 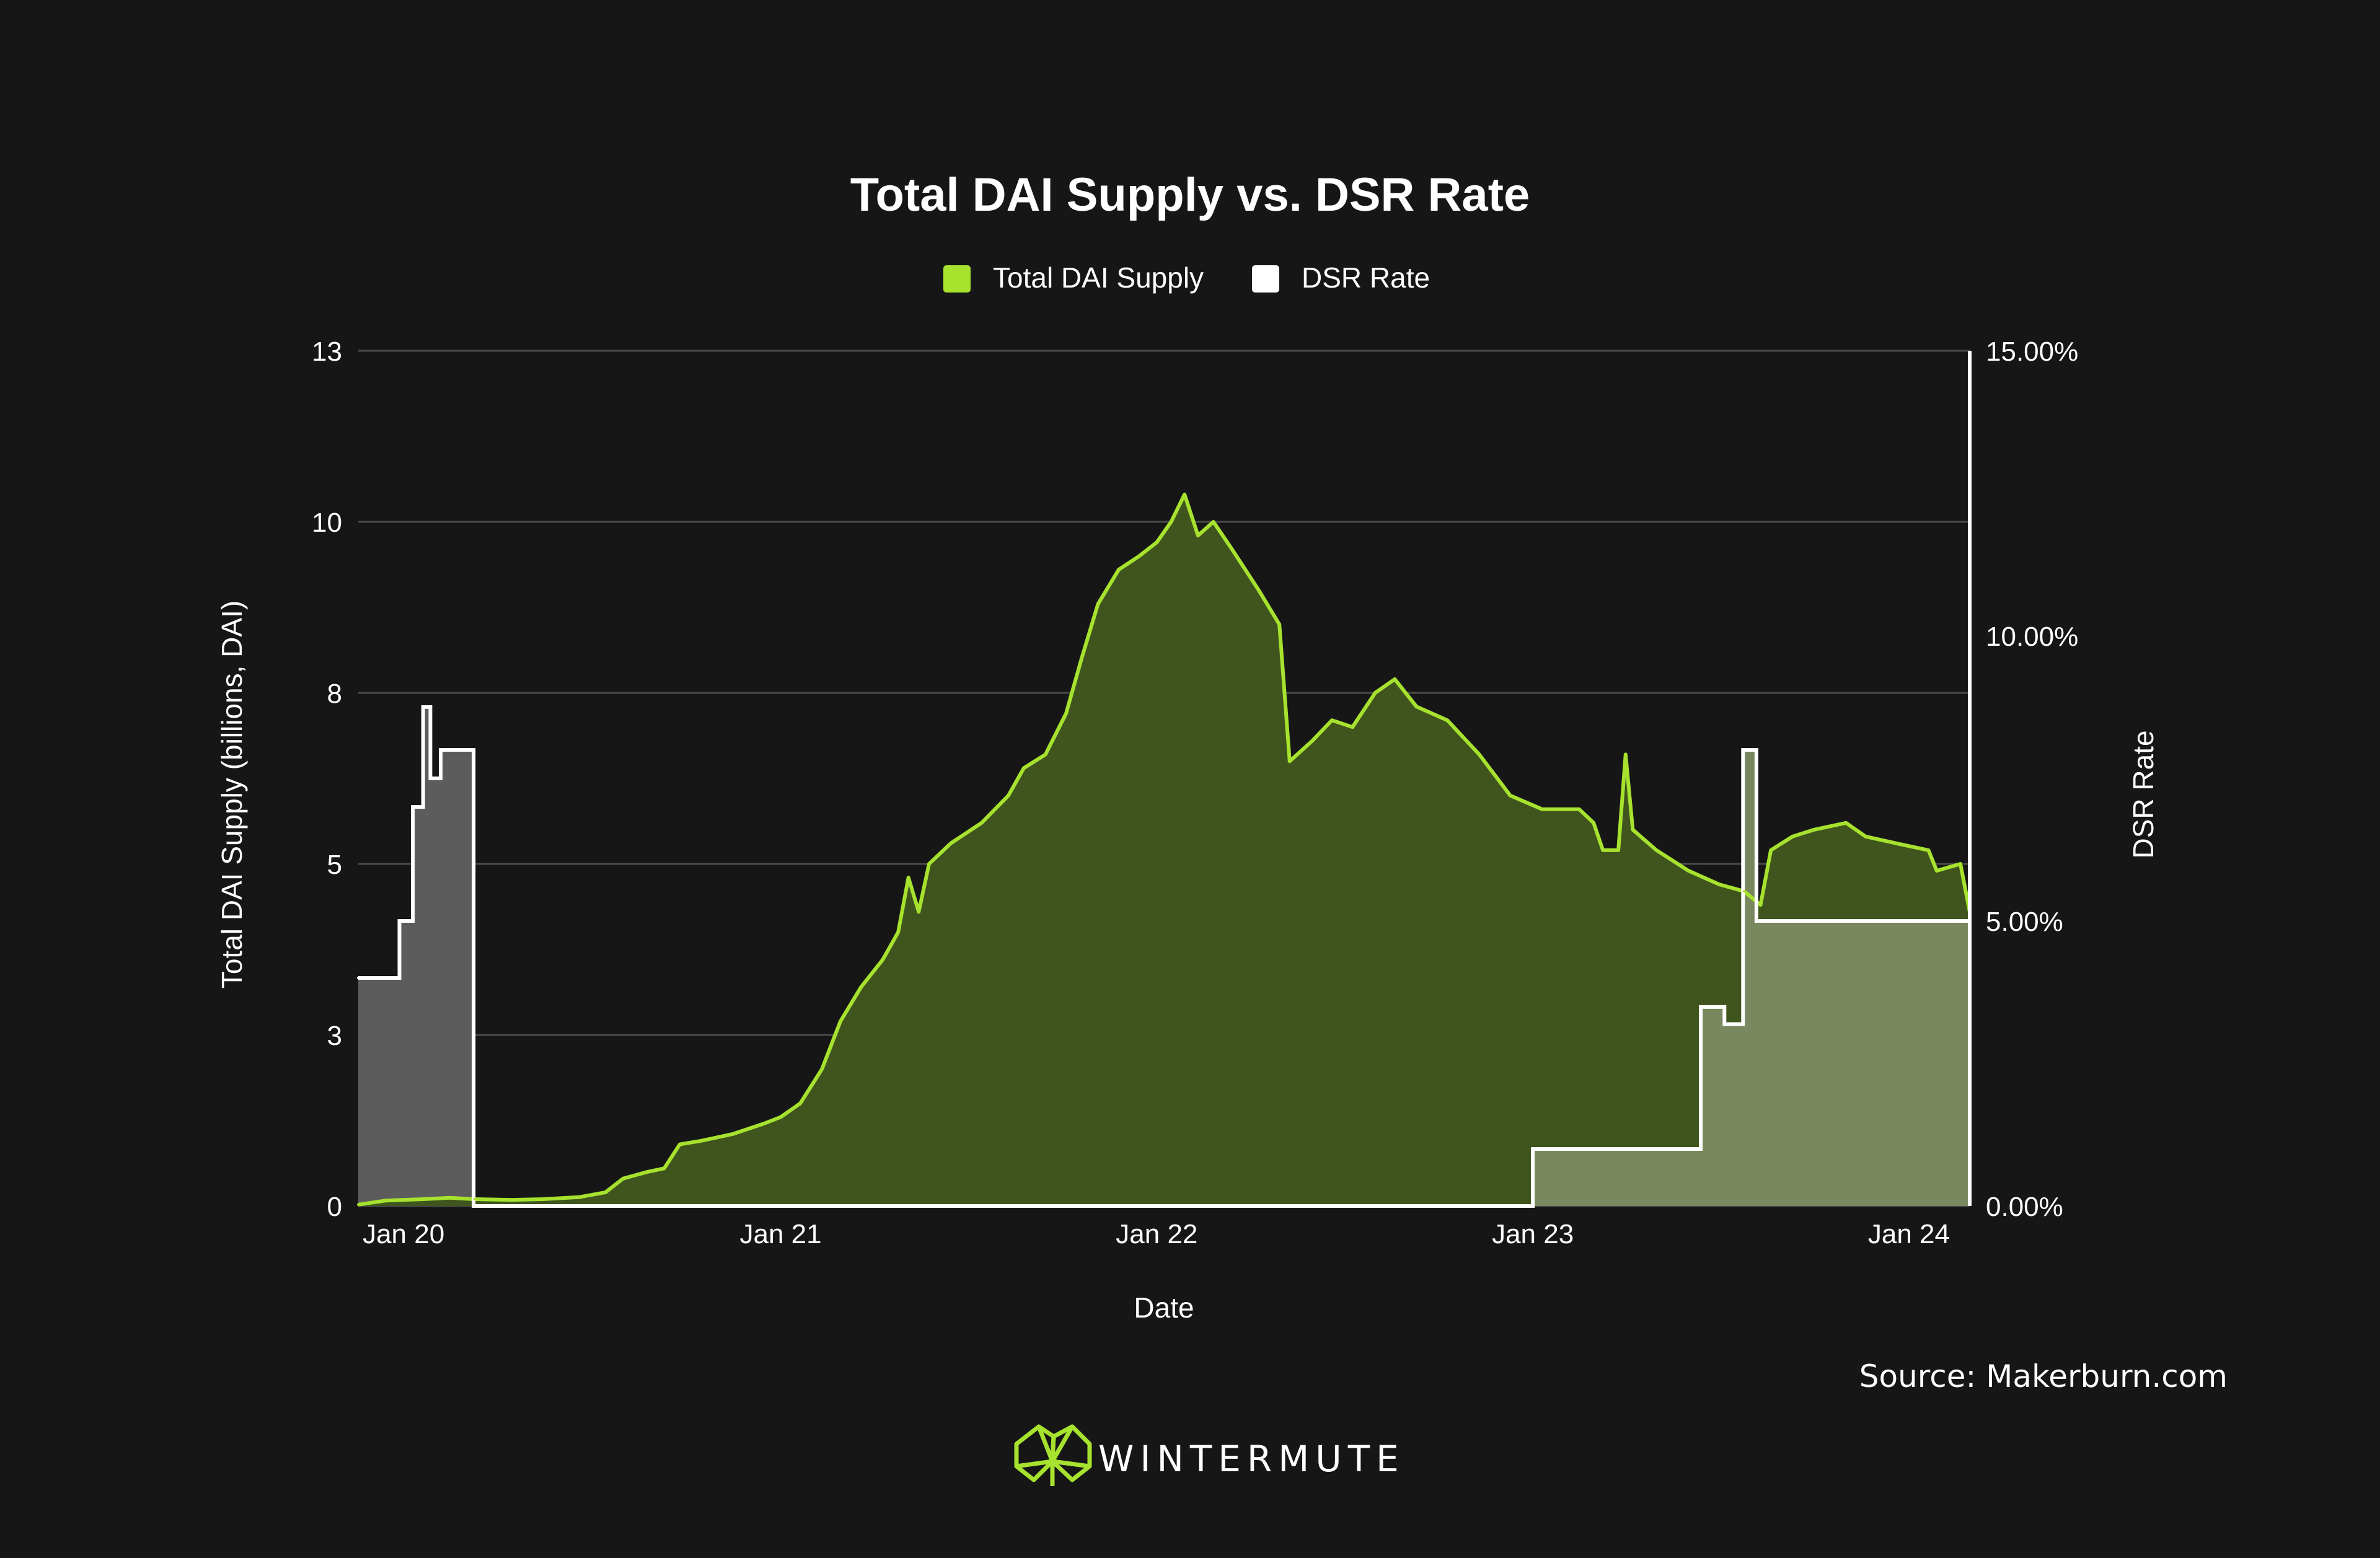 What do you see at coordinates (1098, 278) in the screenshot?
I see `legend-label-supply: Total DAI Supply` at bounding box center [1098, 278].